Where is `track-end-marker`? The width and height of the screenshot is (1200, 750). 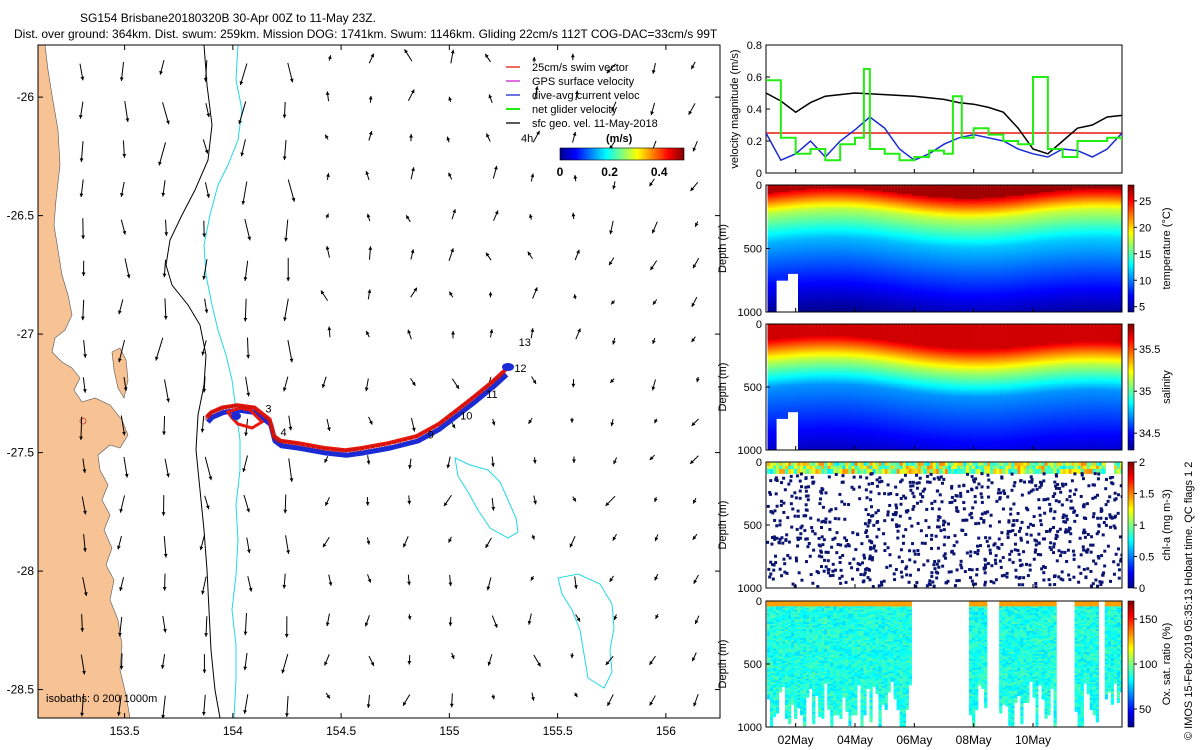 track-end-marker is located at coordinates (508, 367).